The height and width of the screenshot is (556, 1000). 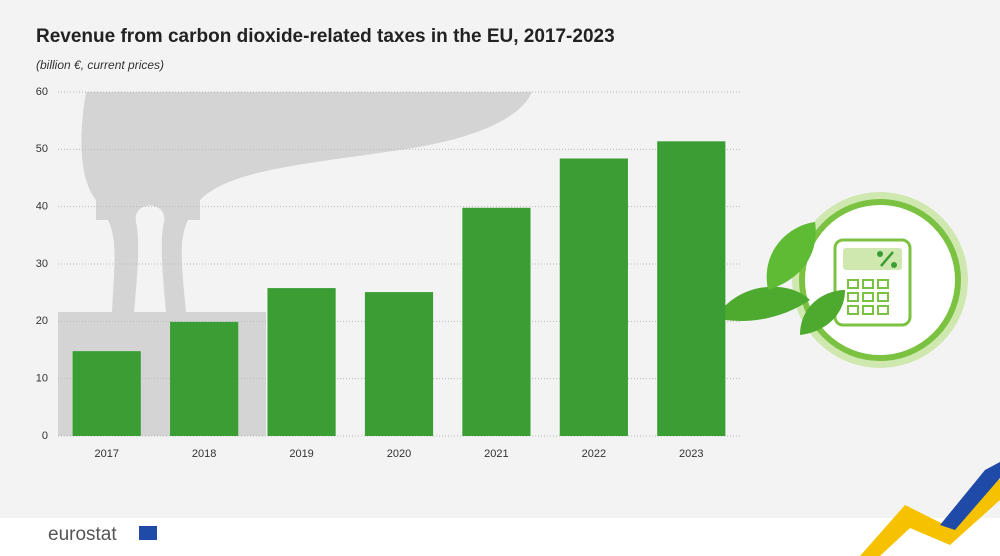 I want to click on y-tick-label: 40, so click(x=42, y=207).